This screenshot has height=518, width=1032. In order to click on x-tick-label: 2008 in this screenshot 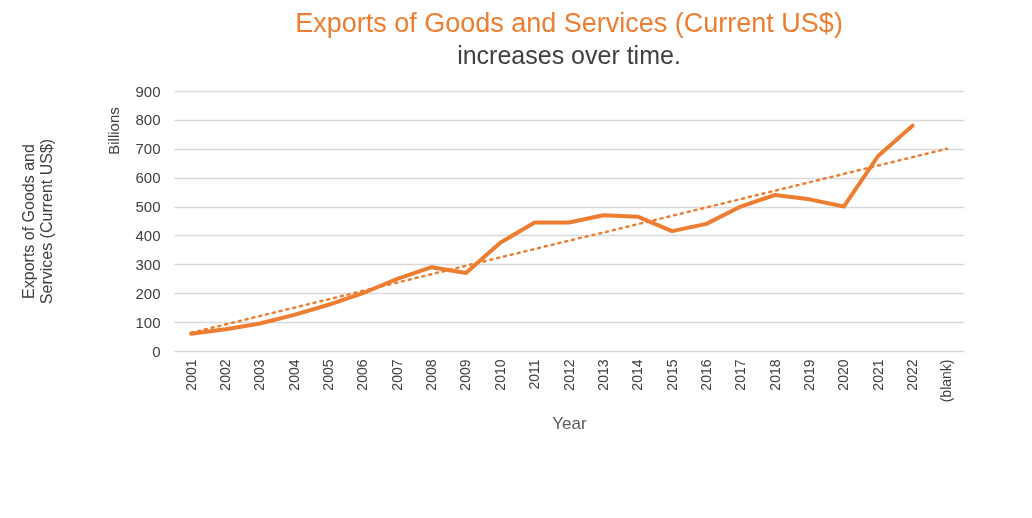, I will do `click(431, 375)`.